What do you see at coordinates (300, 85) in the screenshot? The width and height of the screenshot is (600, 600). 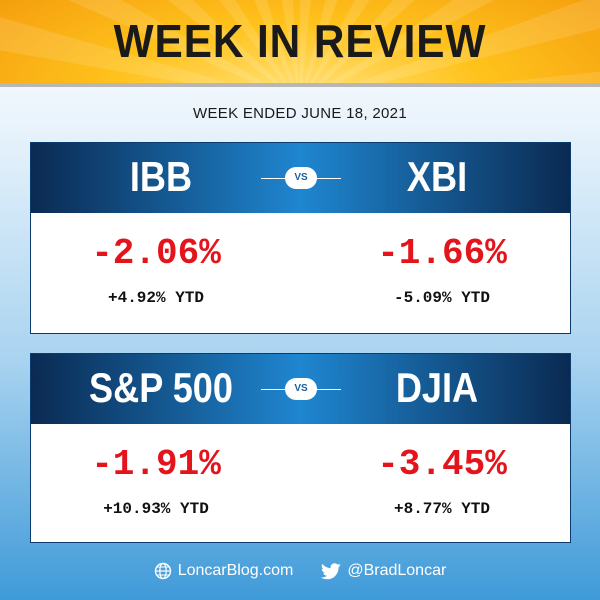 I see `banner-divider` at bounding box center [300, 85].